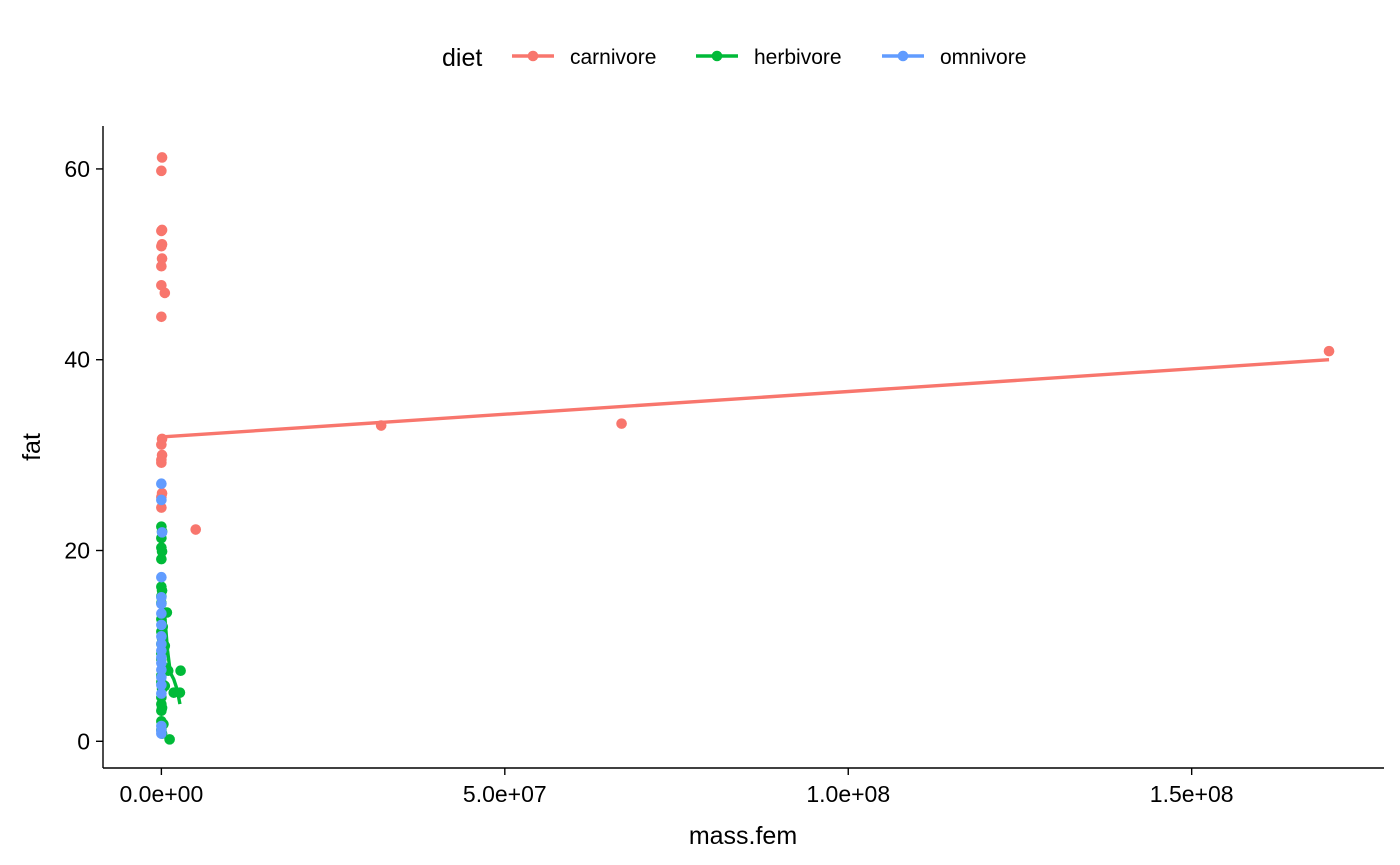  I want to click on legend-key-omnivore, so click(903, 56).